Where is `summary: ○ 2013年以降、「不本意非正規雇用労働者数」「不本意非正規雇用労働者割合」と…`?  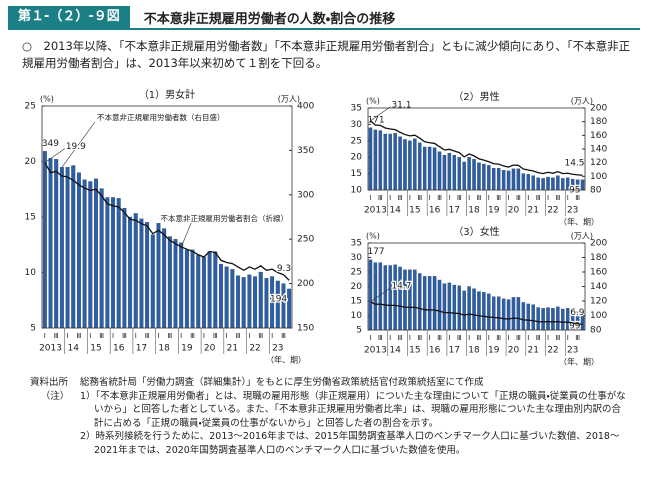
summary: ○ 2013年以降、「不本意非正規雇用労働者数」「不本意非正規雇用労働者割合」と… is located at coordinates (326, 54).